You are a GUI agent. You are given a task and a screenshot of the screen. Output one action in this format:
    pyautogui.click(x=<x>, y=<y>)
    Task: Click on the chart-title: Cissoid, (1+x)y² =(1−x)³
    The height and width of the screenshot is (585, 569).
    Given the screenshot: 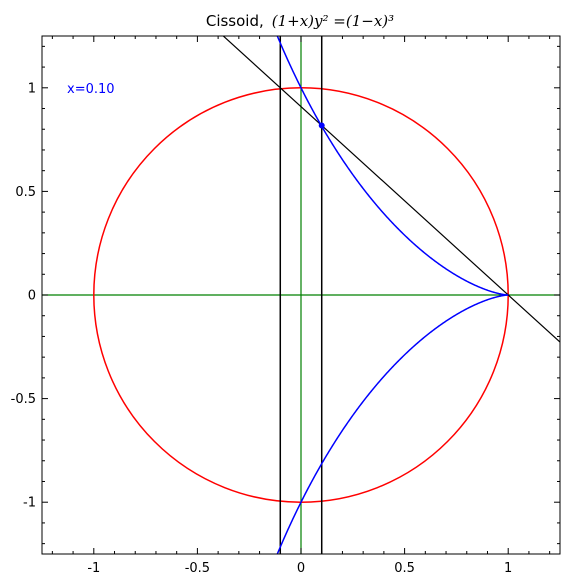 What is the action you would take?
    pyautogui.click(x=300, y=21)
    